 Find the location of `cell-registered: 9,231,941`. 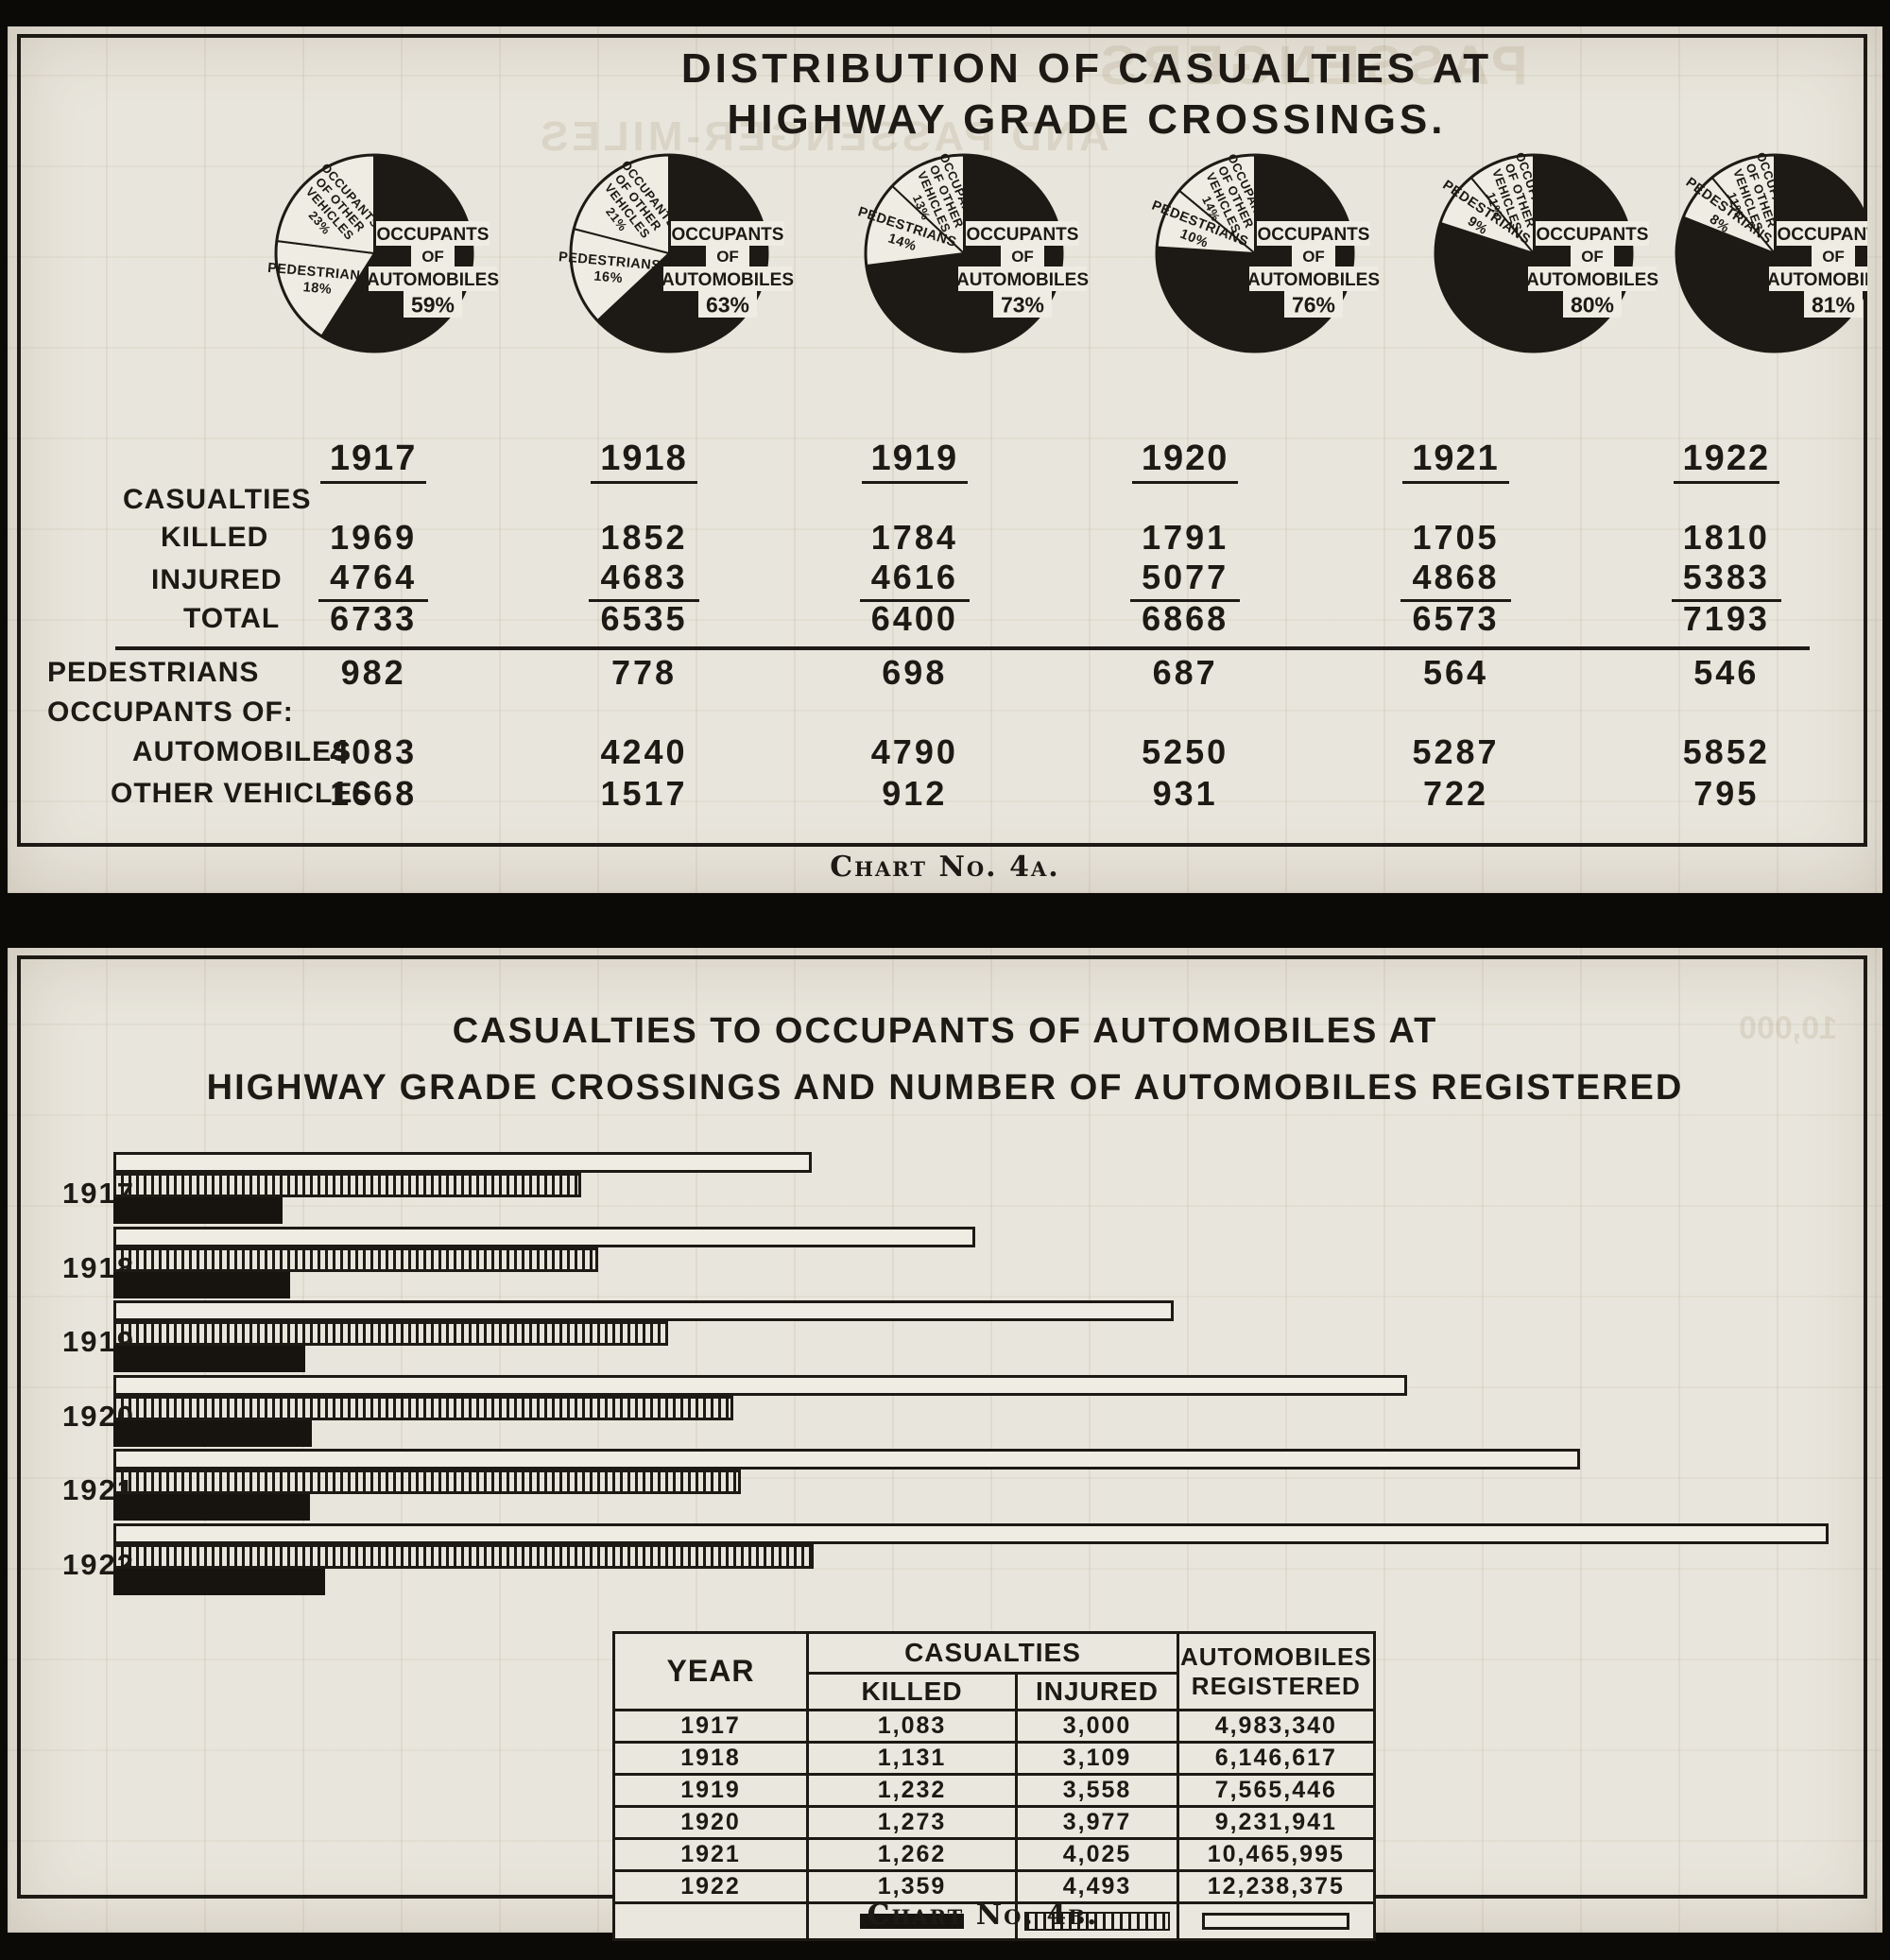

cell-registered: 9,231,941 is located at coordinates (1276, 1822).